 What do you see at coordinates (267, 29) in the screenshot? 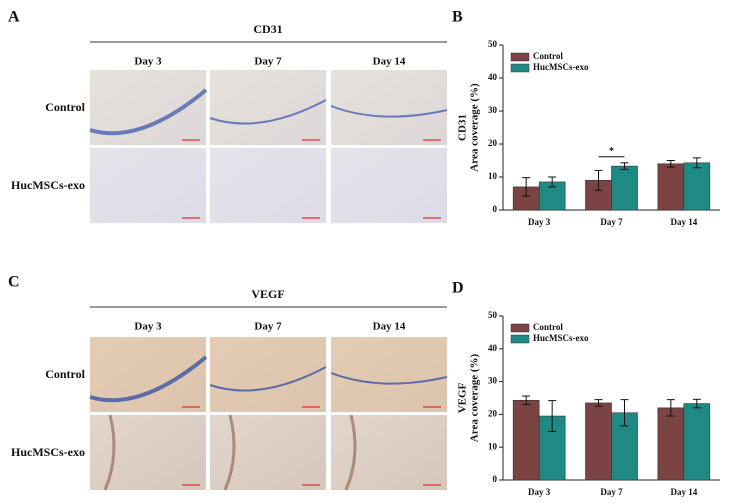
I see `panel-title: CD31` at bounding box center [267, 29].